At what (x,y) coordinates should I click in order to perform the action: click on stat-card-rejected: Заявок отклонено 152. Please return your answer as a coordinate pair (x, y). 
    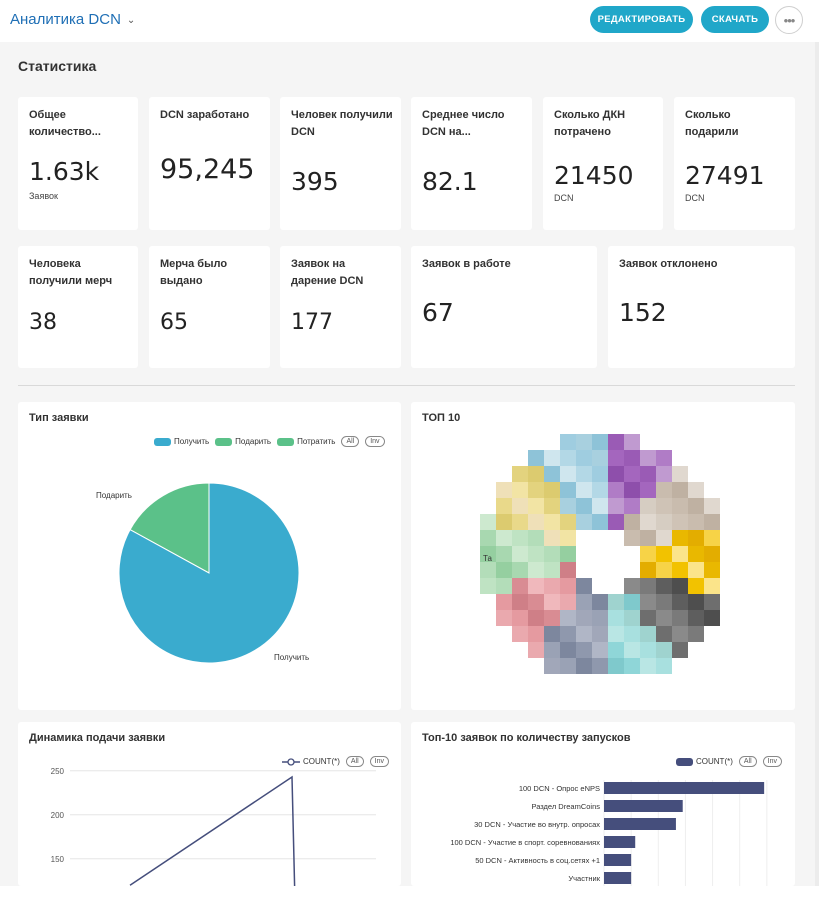
    Looking at the image, I should click on (701, 307).